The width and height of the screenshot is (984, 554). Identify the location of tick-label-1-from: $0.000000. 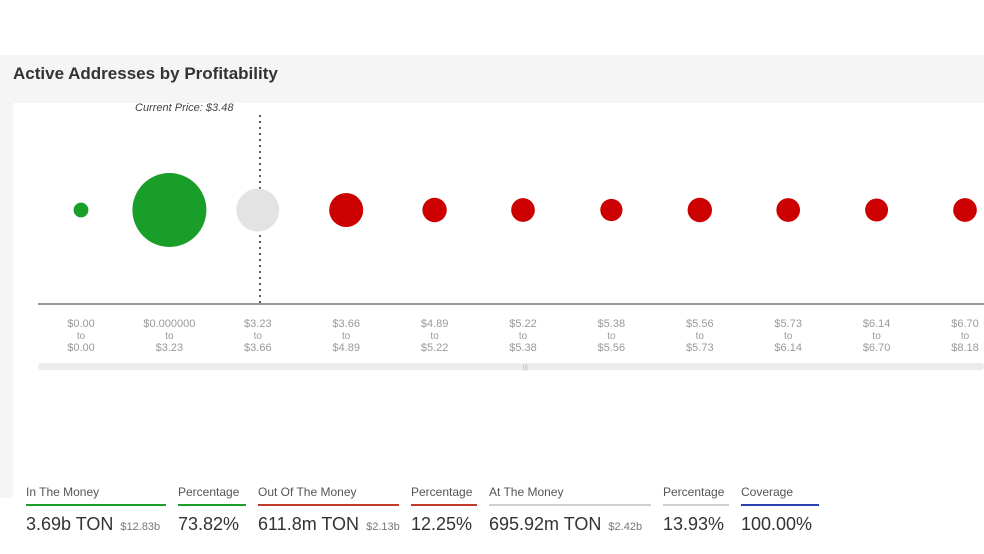
(169, 324).